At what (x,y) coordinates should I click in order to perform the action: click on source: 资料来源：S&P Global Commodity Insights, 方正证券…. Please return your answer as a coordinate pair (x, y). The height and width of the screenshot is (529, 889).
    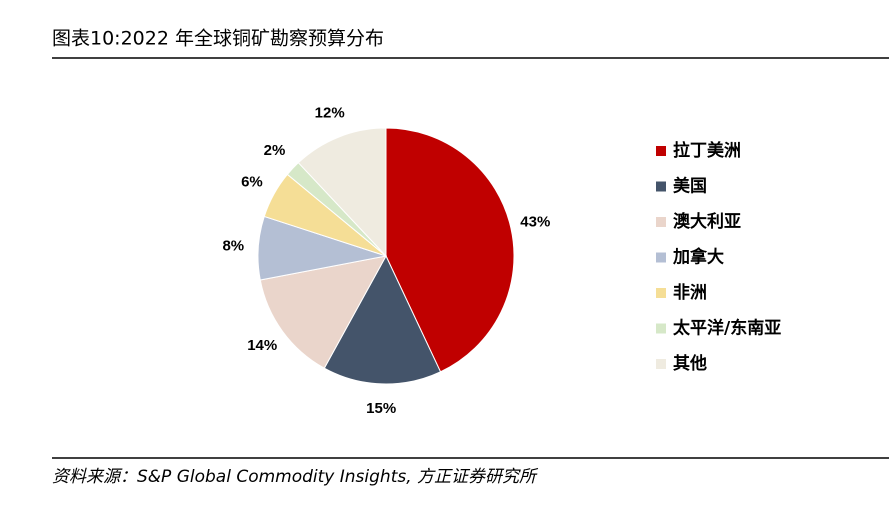
    Looking at the image, I should click on (295, 477).